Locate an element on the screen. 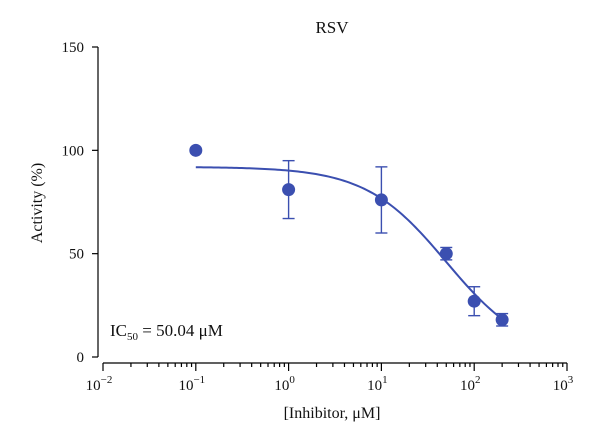 The image size is (600, 448). ic50-subscript: 50 is located at coordinates (133, 337).